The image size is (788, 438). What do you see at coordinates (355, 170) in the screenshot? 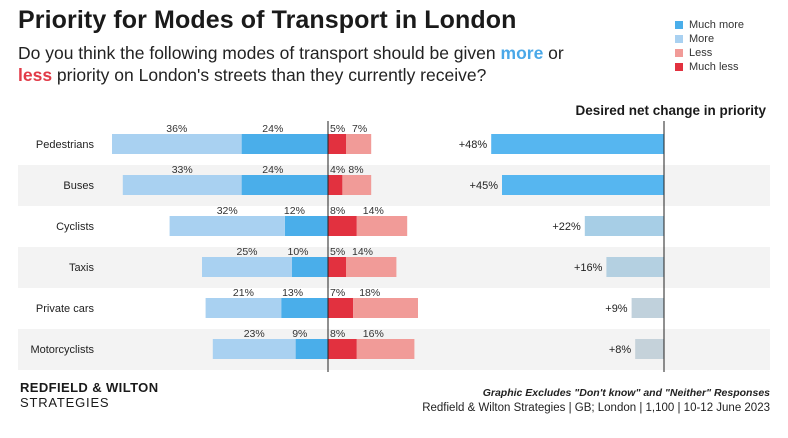
I see `label-less-buses: 8%` at bounding box center [355, 170].